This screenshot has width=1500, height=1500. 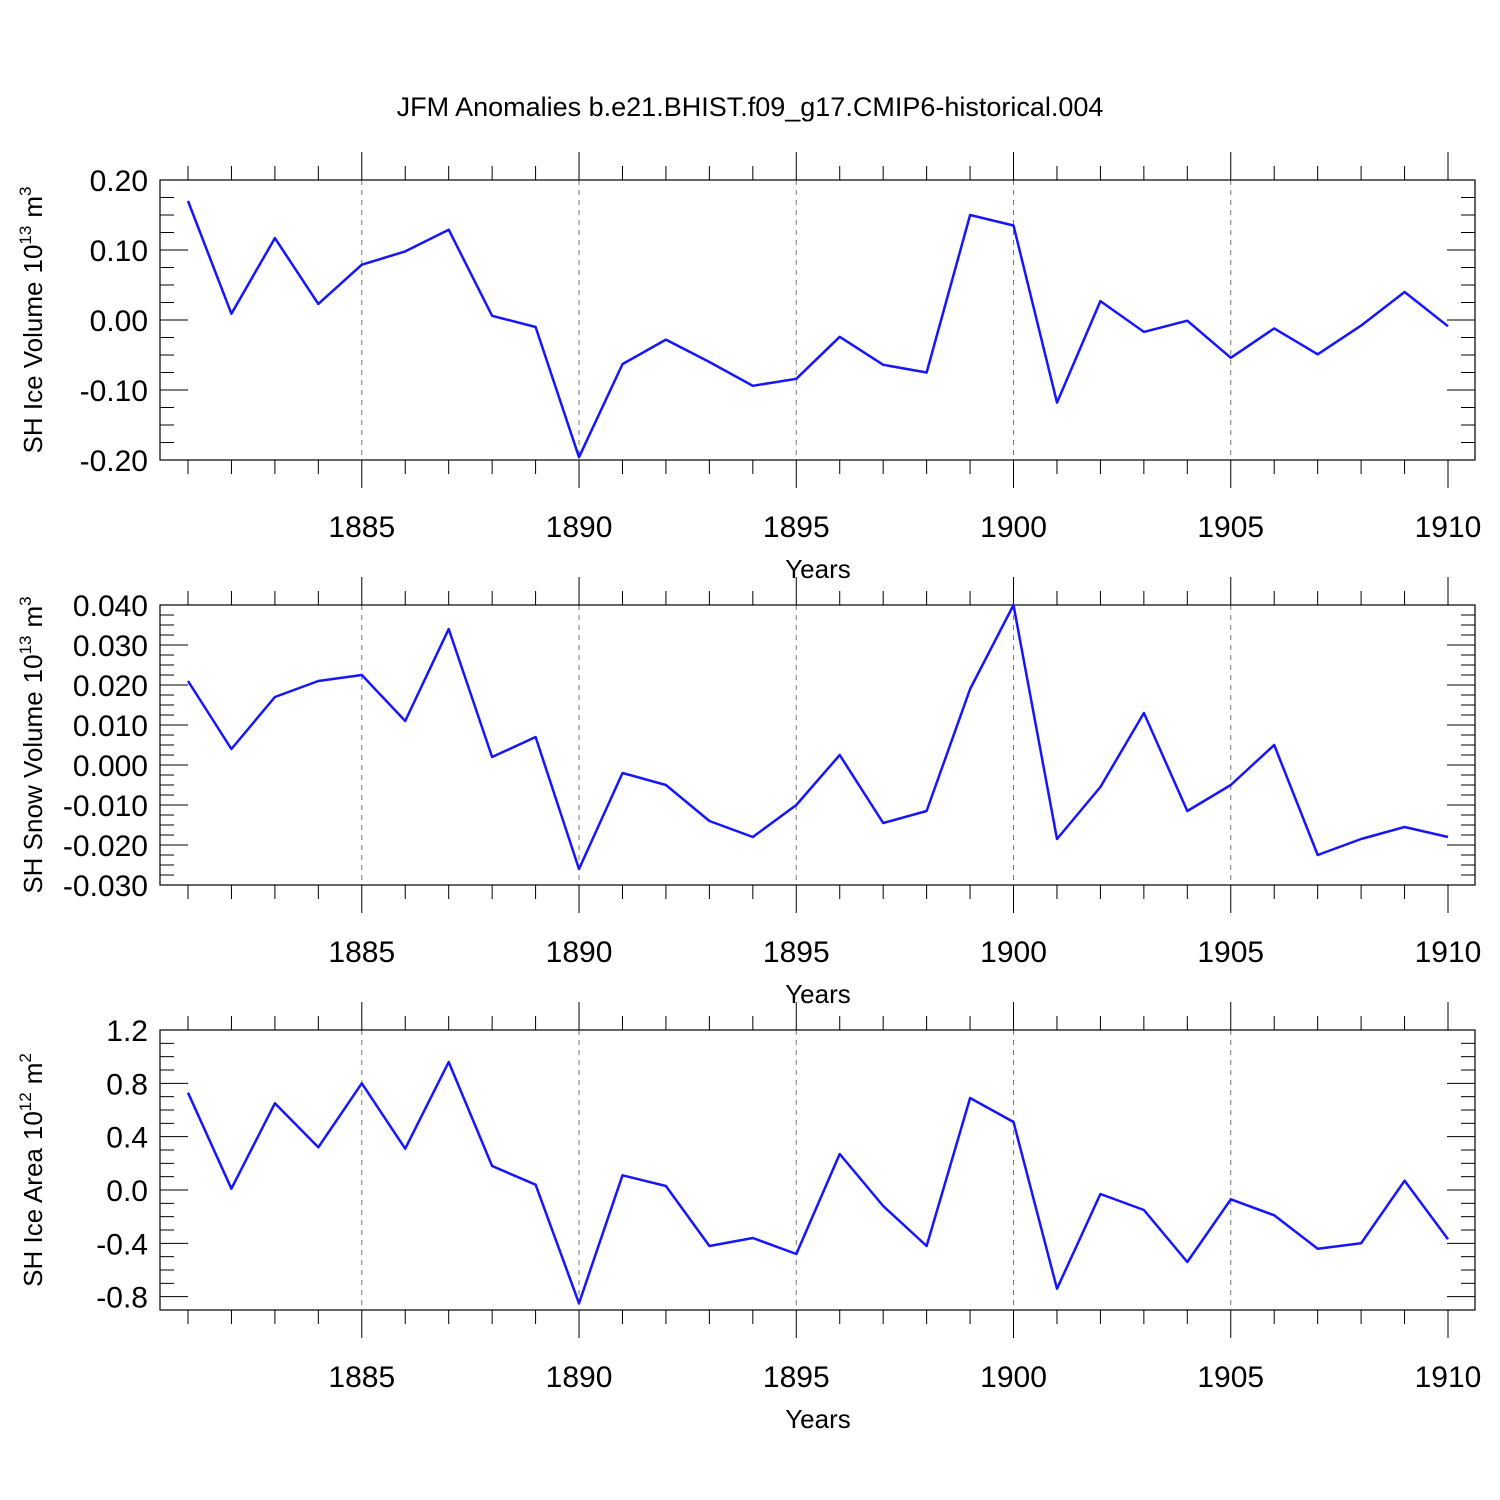 I want to click on y-tick-label: 0.000, so click(x=110, y=766).